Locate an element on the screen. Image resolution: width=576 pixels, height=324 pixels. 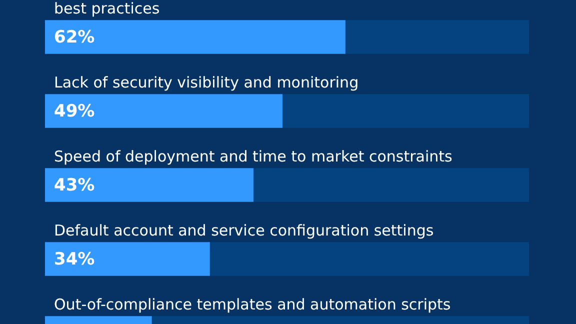
y-tick-label: best practices is located at coordinates (107, 9).